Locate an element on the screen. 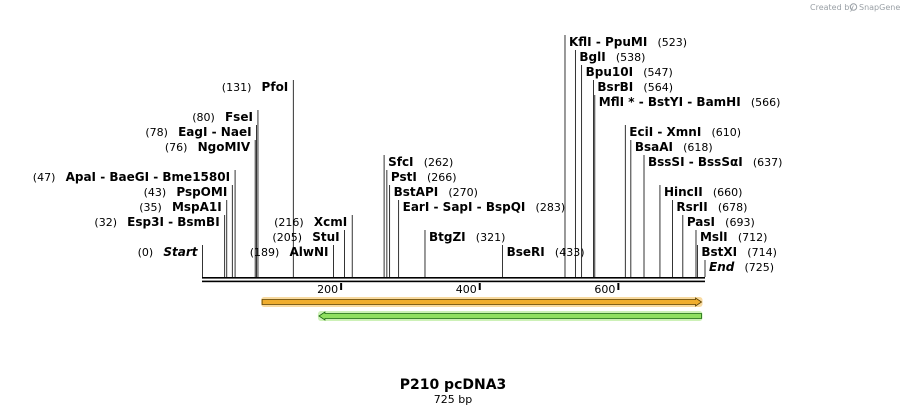  backbone-top-strand is located at coordinates (453, 278).